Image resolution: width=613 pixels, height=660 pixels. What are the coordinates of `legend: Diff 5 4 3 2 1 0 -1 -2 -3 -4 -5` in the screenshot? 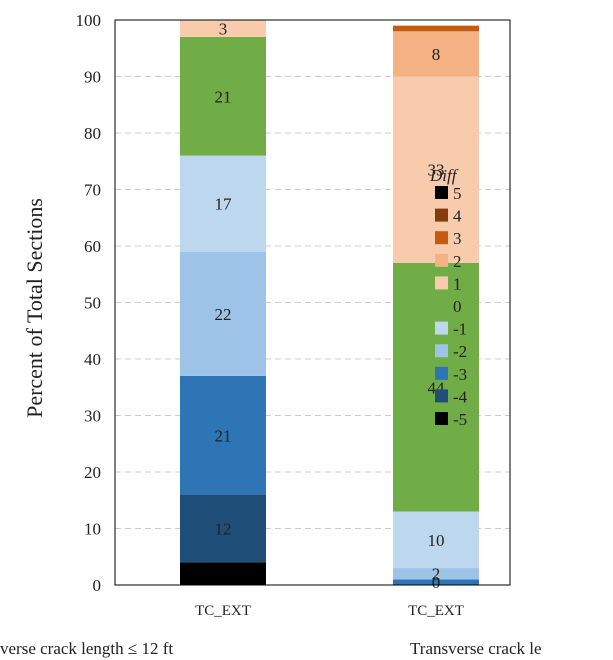 It's located at (448, 297).